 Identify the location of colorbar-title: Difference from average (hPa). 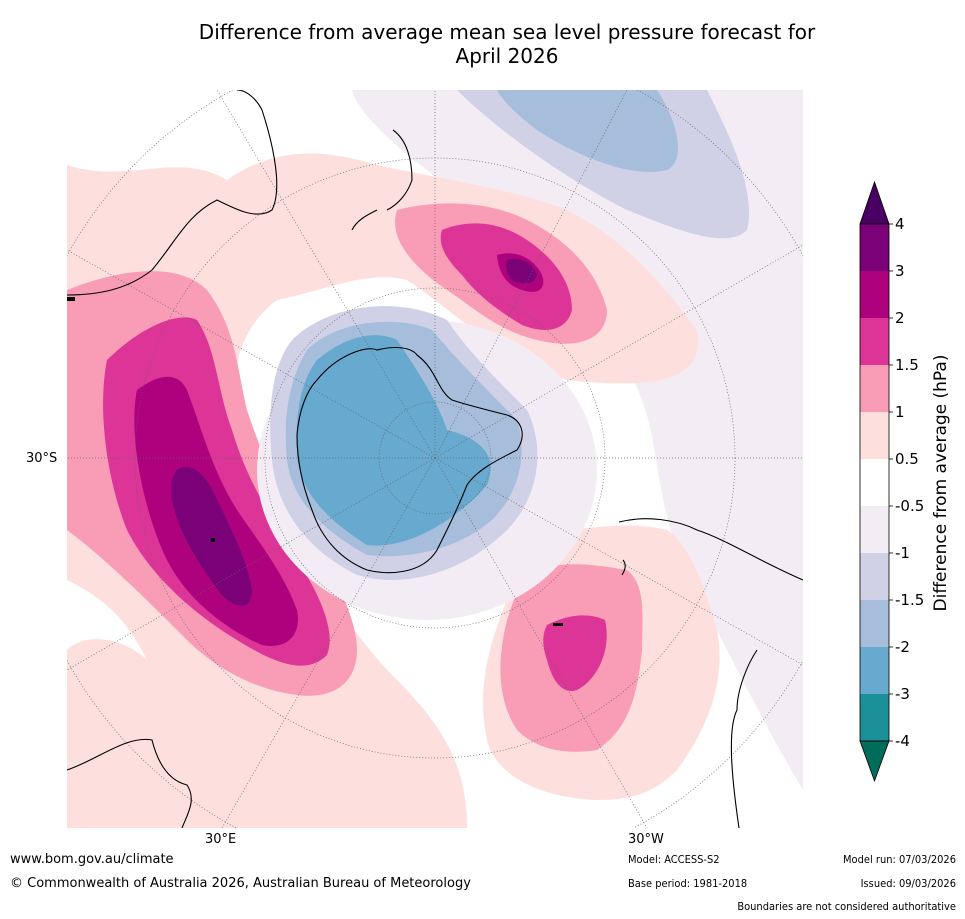
(941, 483).